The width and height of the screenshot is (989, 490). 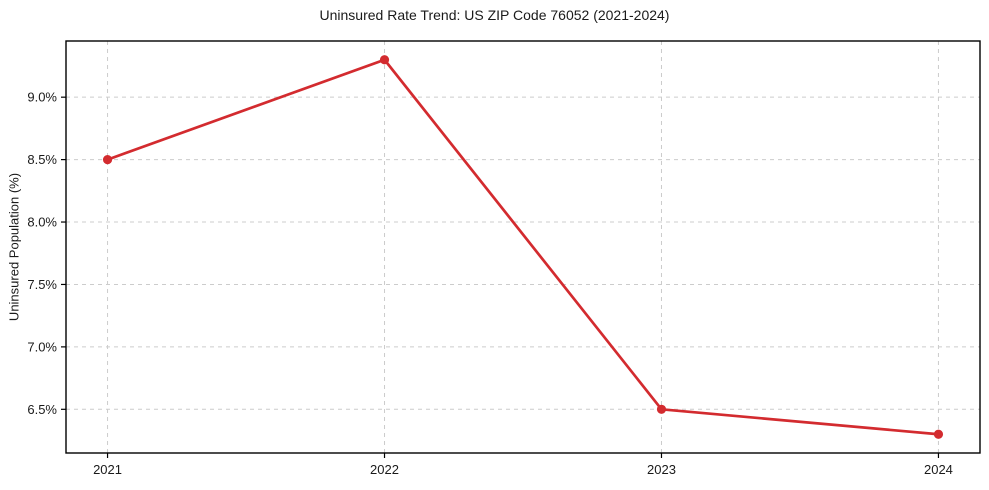 What do you see at coordinates (42, 346) in the screenshot?
I see `y-tick-label: 7.0%` at bounding box center [42, 346].